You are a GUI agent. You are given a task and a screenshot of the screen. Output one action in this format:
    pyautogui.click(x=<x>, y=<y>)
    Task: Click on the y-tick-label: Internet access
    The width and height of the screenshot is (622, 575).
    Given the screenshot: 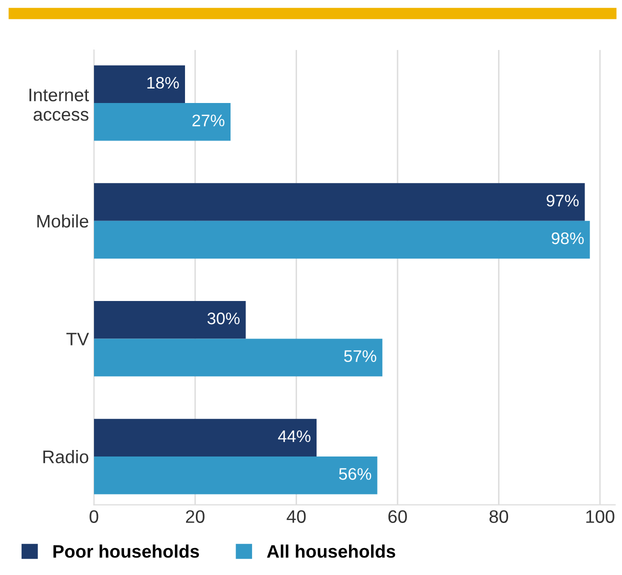 What is the action you would take?
    pyautogui.click(x=59, y=104)
    